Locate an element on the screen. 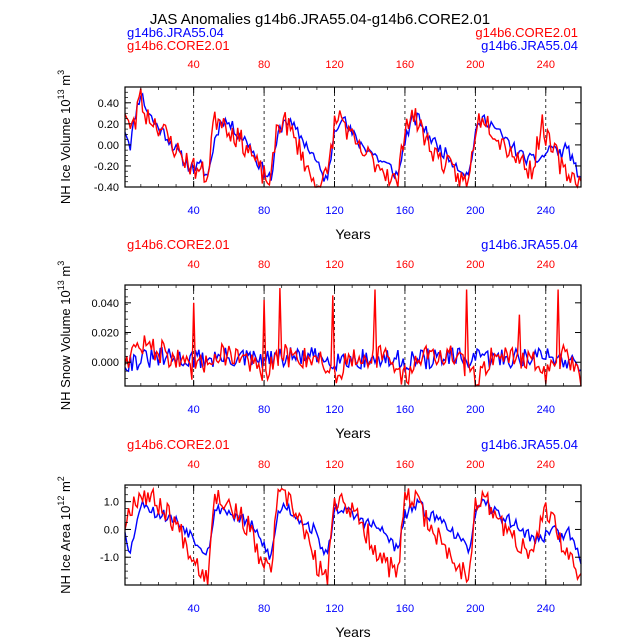 The width and height of the screenshot is (638, 638). y-tick-label: 0.020 is located at coordinates (105, 334).